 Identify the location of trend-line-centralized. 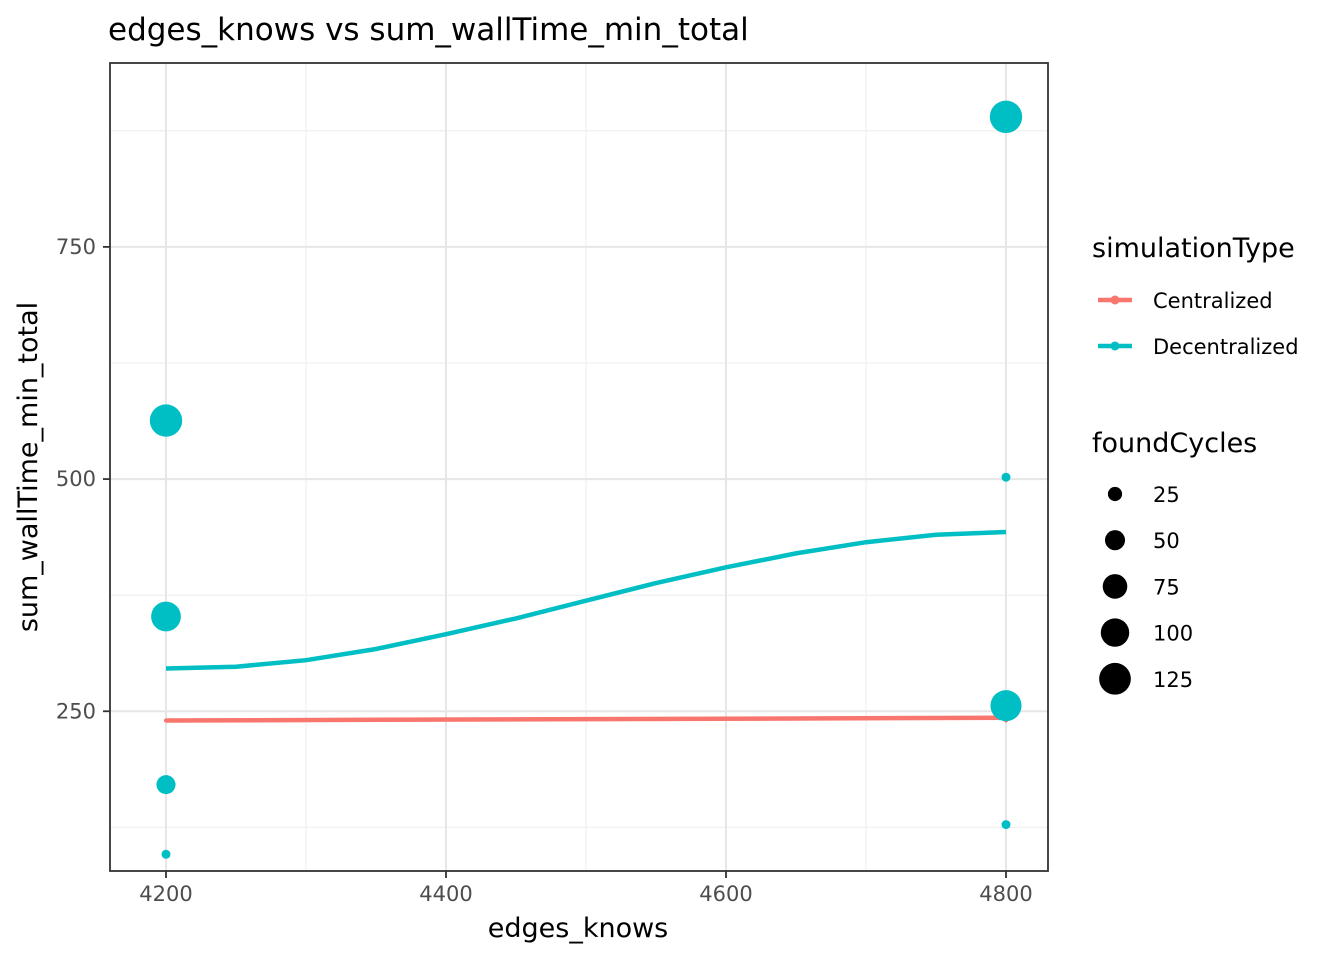
(586, 719).